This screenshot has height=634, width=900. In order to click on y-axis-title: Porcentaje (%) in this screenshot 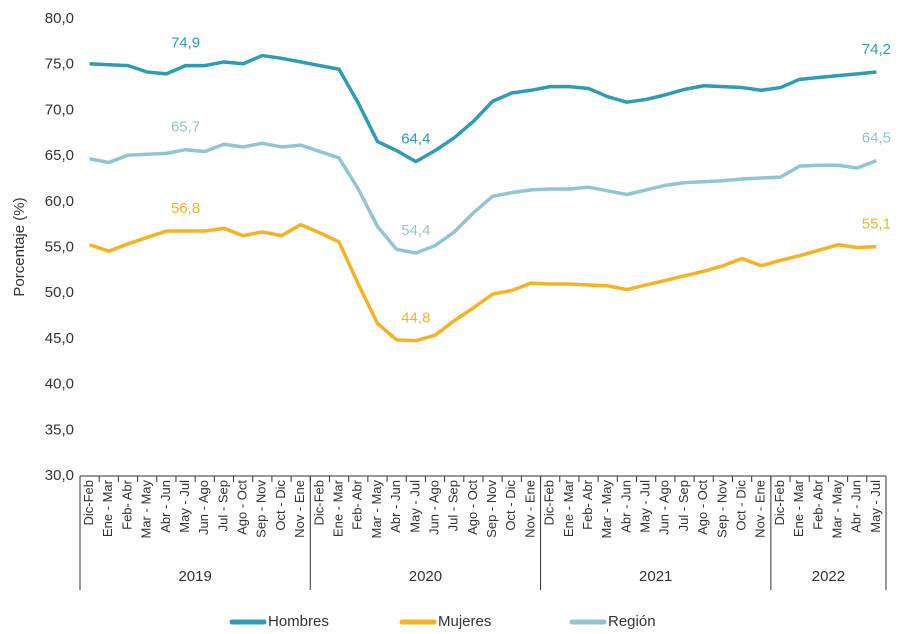, I will do `click(19, 246)`.